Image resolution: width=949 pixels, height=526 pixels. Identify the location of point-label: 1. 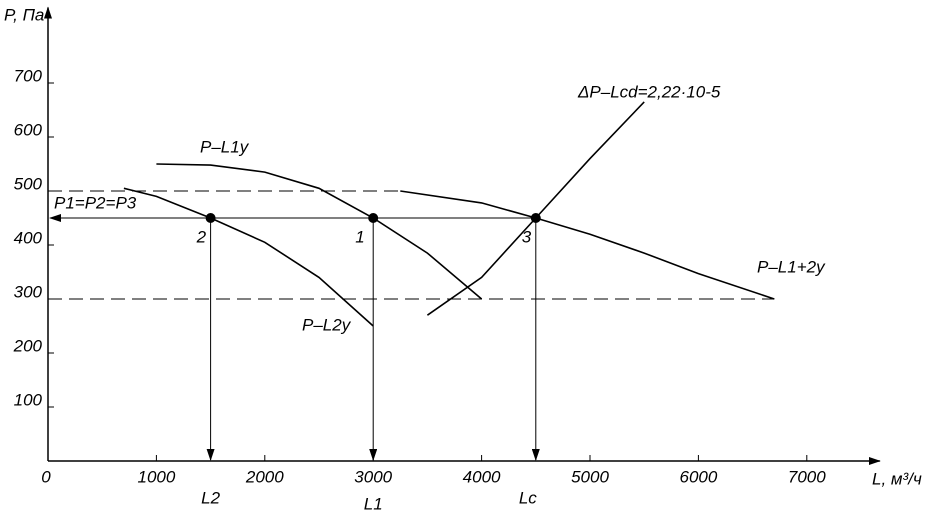
(359, 236).